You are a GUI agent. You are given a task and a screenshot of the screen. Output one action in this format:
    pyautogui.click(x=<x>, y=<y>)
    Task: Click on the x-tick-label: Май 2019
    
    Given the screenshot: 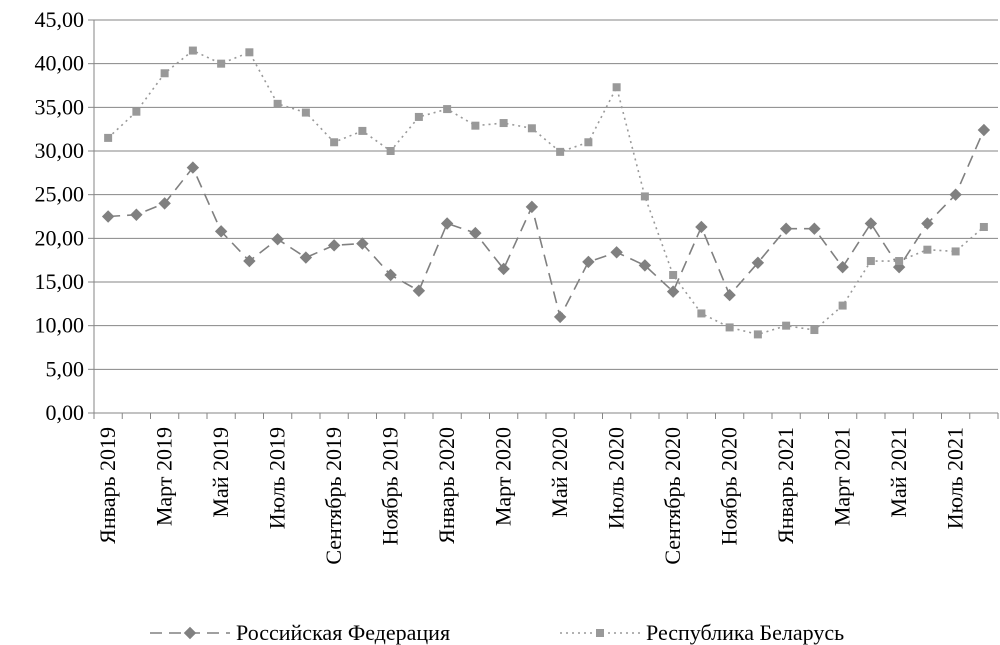 What is the action you would take?
    pyautogui.click(x=220, y=472)
    